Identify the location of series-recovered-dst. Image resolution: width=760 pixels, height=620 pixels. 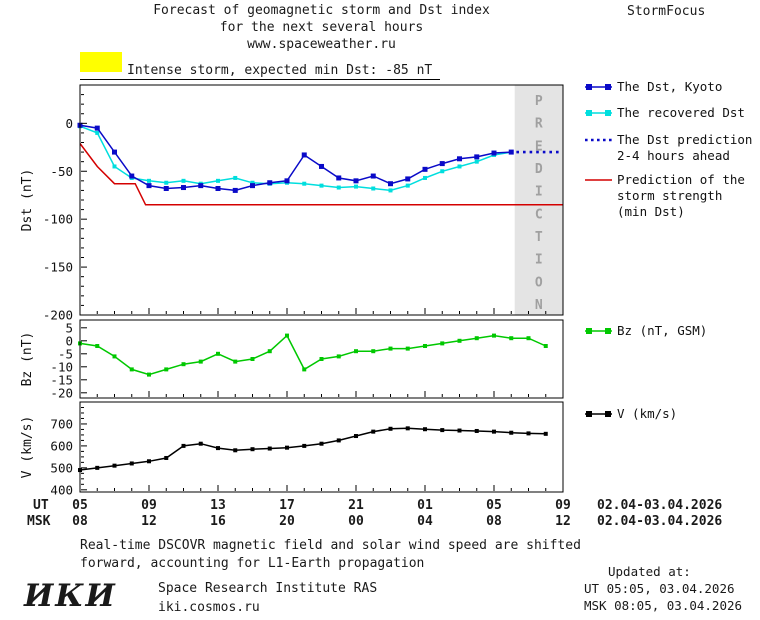
(295, 158).